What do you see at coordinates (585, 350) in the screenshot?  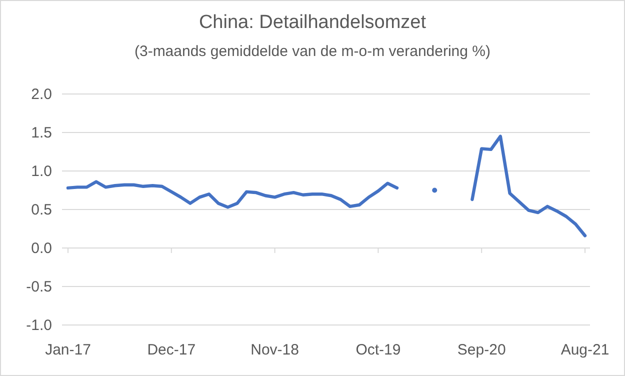 I see `x-tick-label: Aug-21` at bounding box center [585, 350].